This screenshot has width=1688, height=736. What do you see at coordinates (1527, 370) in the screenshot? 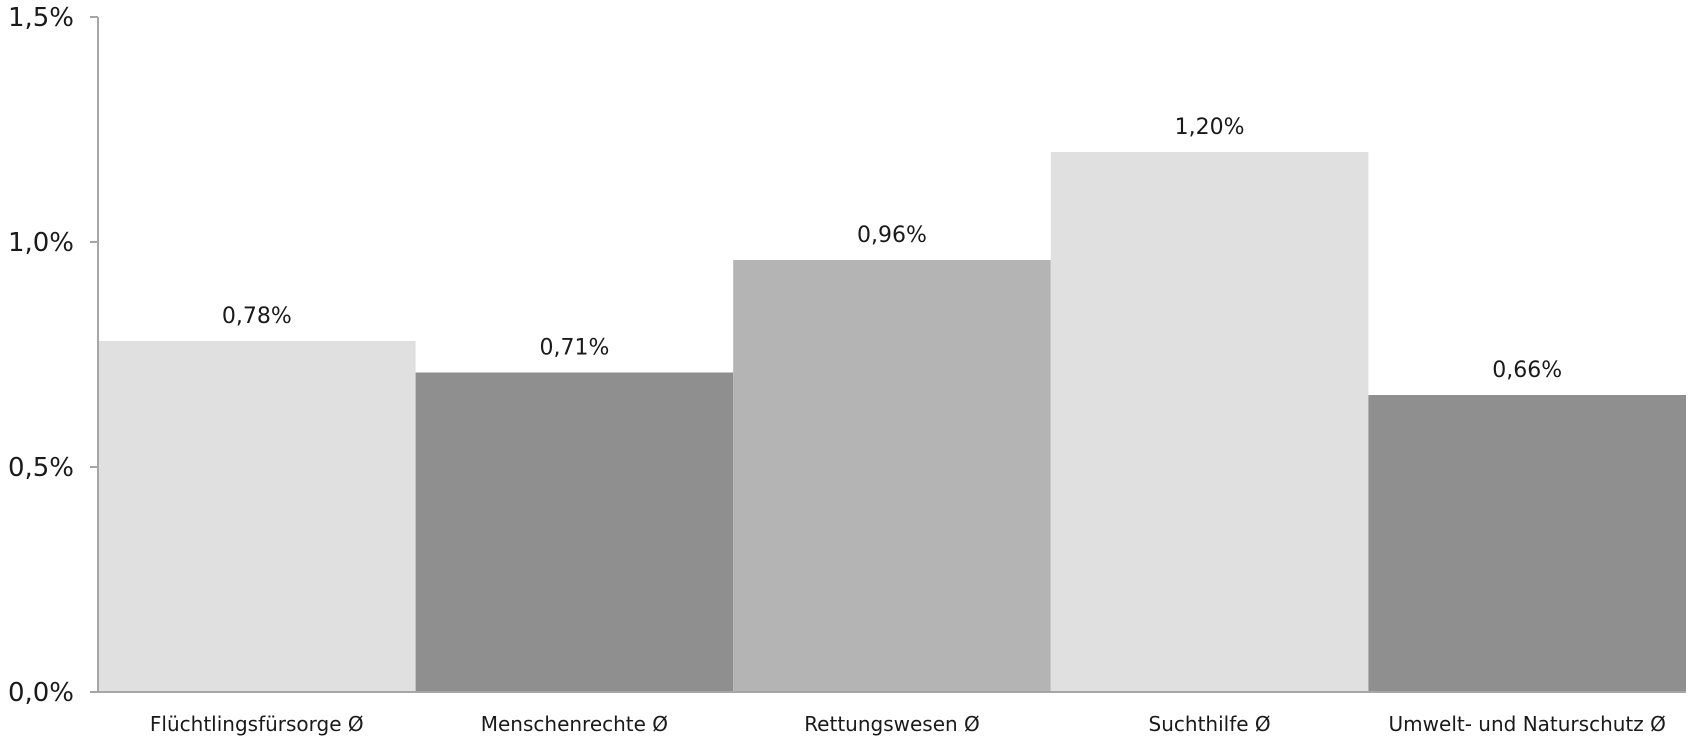
I see `data-label-4: 0,66%` at bounding box center [1527, 370].